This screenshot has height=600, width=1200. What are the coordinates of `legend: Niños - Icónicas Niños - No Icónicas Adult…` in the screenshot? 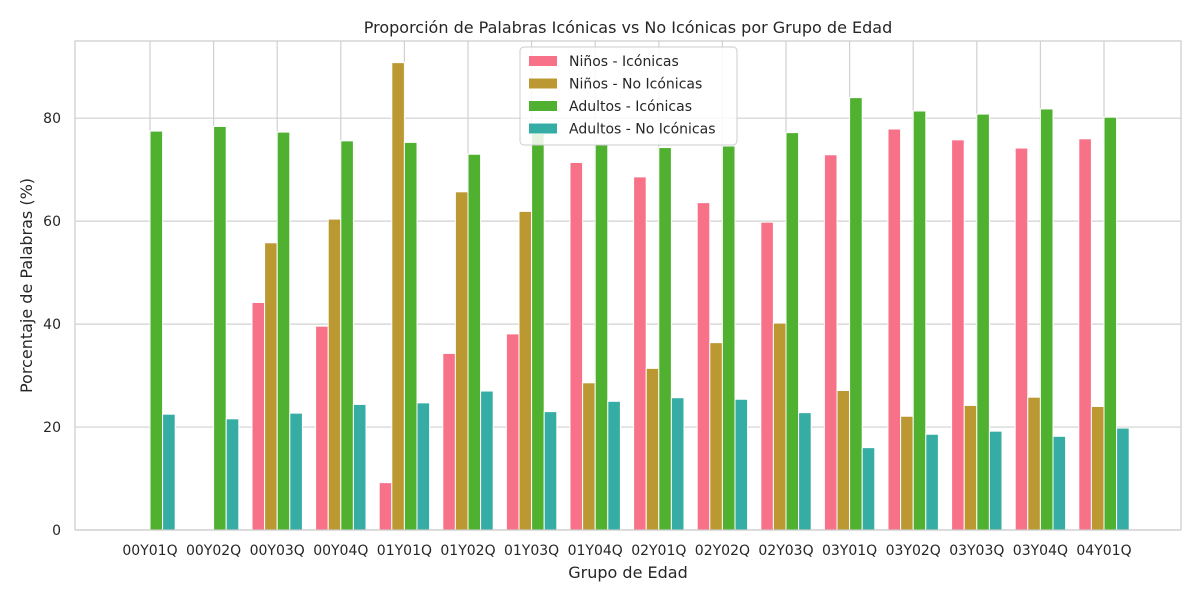 It's located at (628, 96).